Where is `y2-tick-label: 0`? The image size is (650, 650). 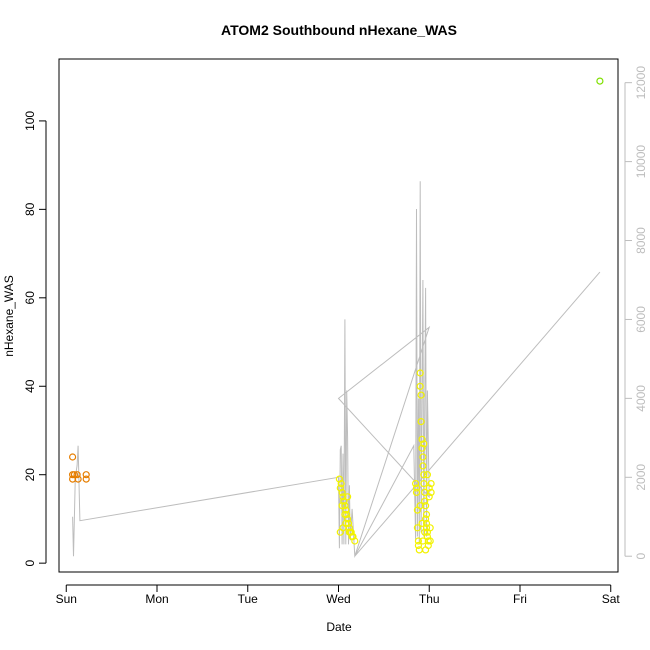 y2-tick-label: 0 is located at coordinates (641, 556).